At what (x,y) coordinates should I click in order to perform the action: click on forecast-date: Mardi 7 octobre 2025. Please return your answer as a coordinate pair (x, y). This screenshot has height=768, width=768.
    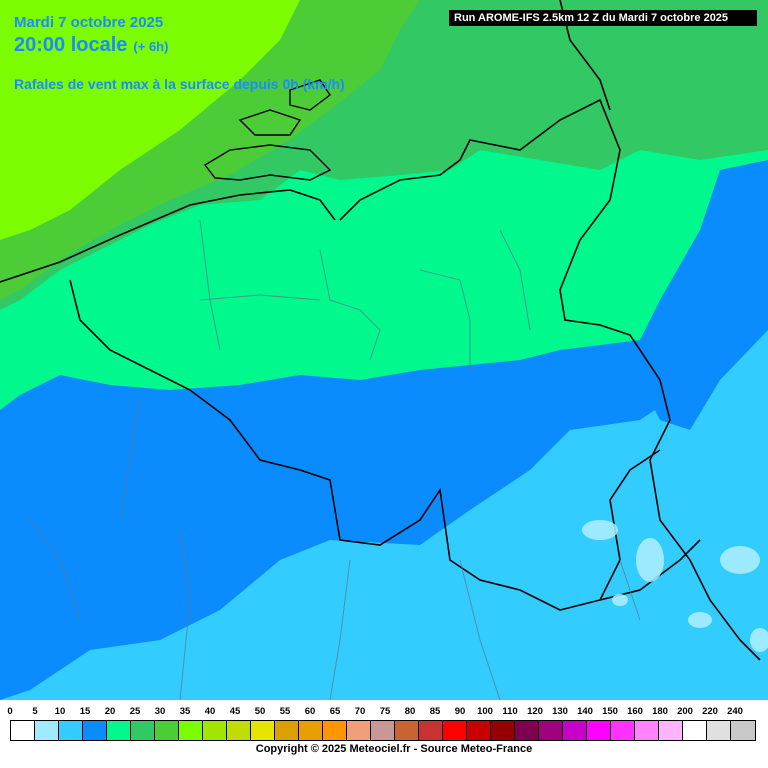
    Looking at the image, I should click on (89, 22).